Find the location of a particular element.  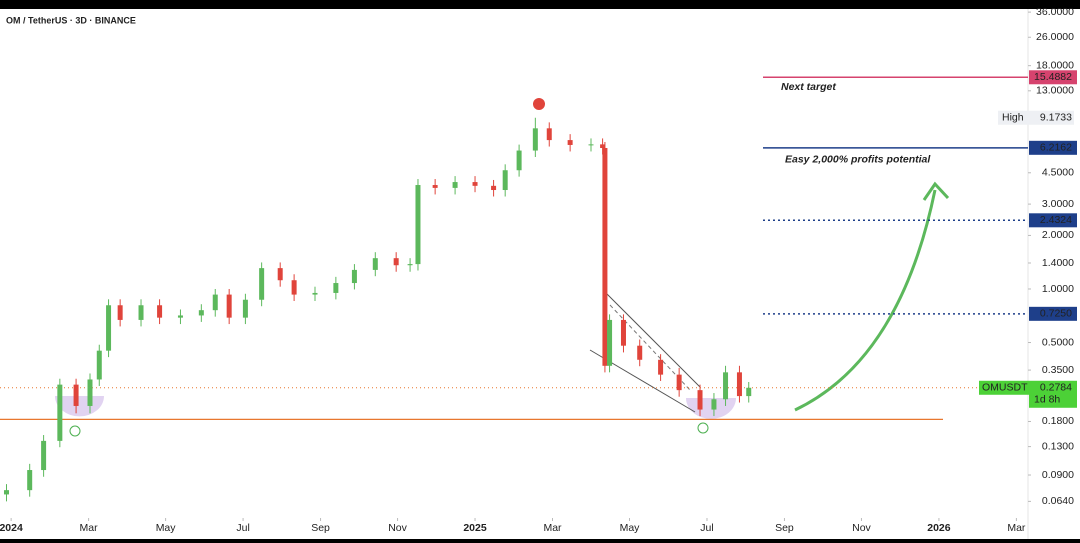

y-tick-label: 26.0000 is located at coordinates (1055, 37).